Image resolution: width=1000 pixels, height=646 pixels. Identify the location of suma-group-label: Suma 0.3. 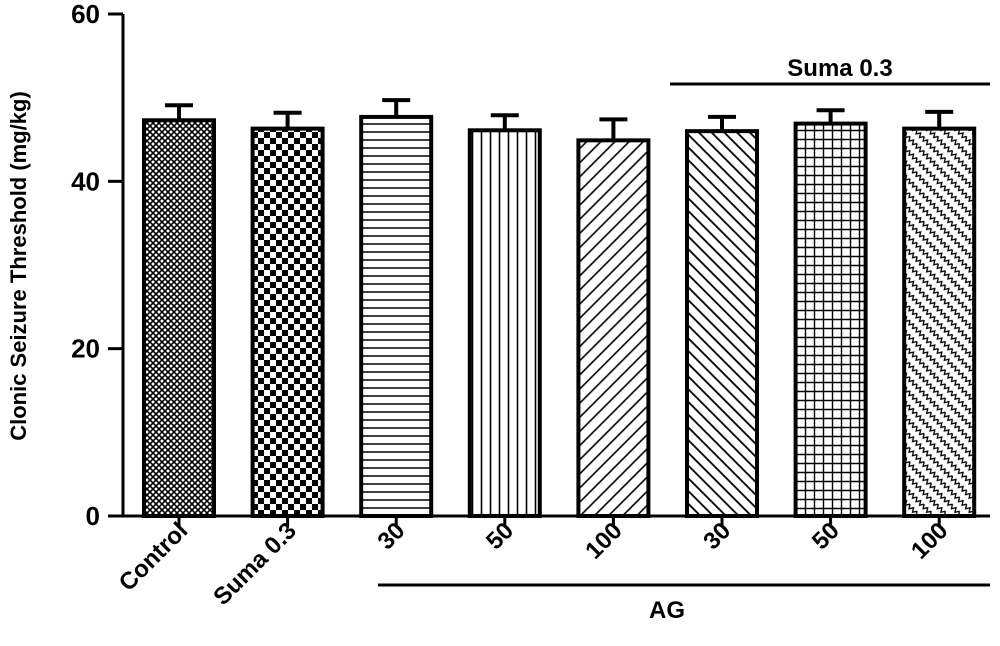
(839, 68).